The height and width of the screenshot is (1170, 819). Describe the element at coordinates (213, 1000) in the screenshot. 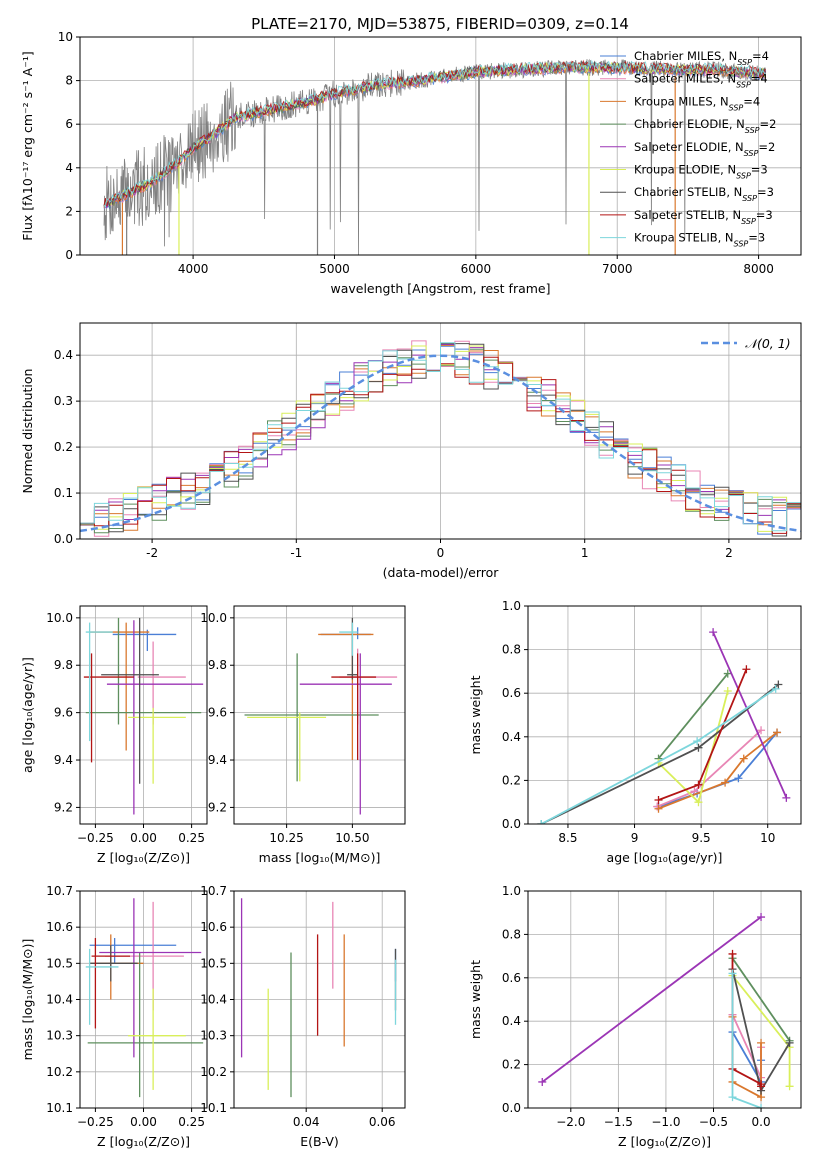

I see `y-tick-label: 10.4` at that location.